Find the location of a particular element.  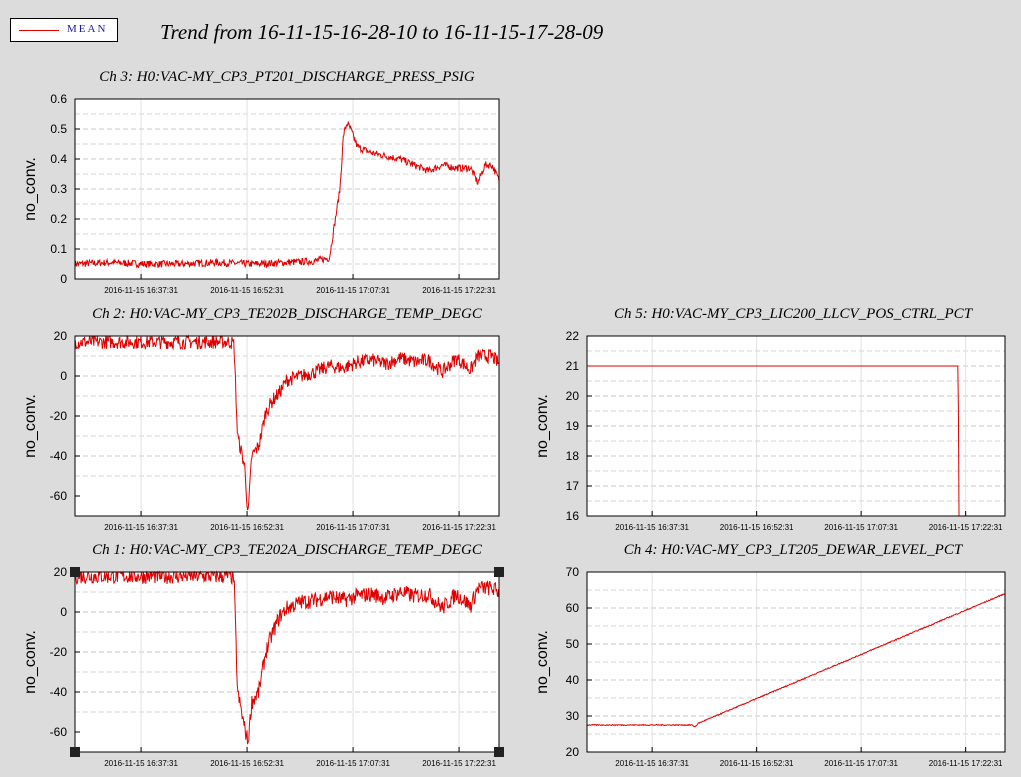

ch4-frame is located at coordinates (796, 662).